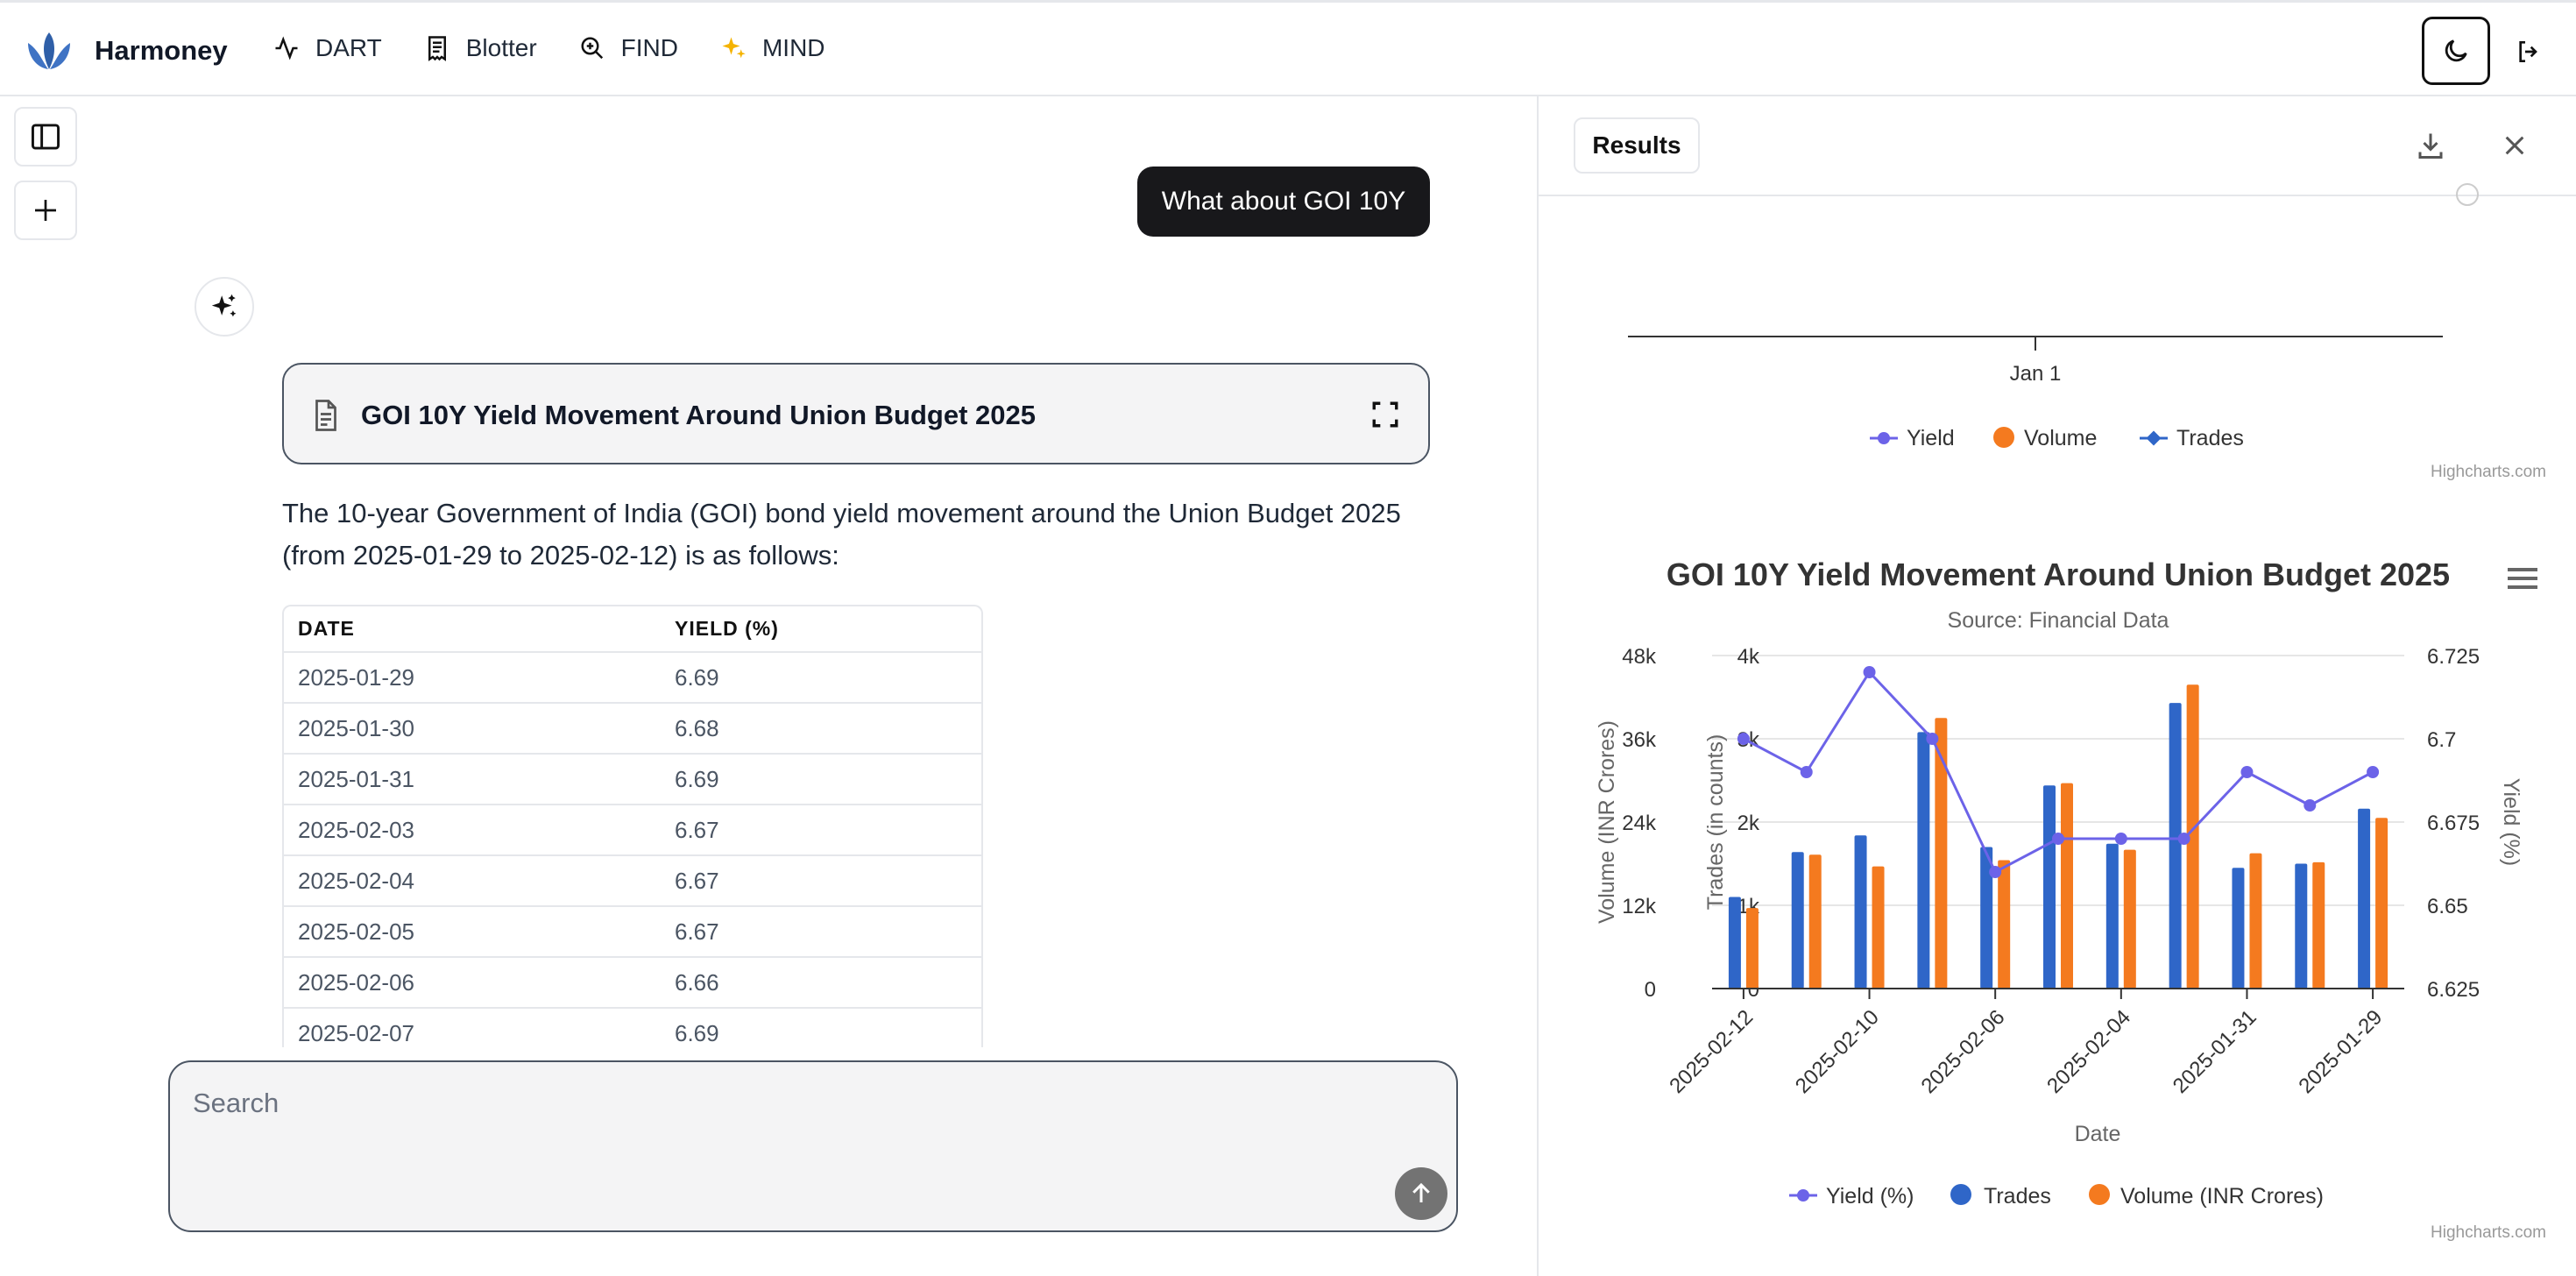  What do you see at coordinates (472, 678) in the screenshot?
I see `cell-date: 2025-01-29` at bounding box center [472, 678].